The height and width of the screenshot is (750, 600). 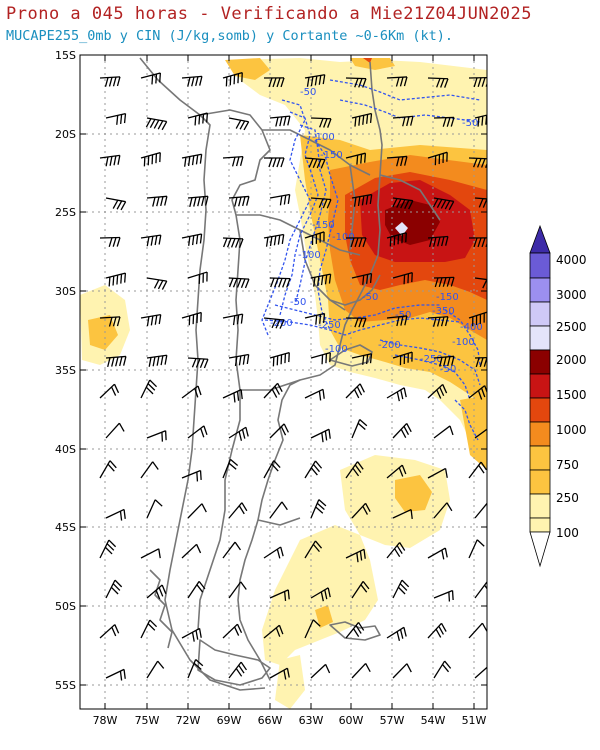 What do you see at coordinates (540, 549) in the screenshot?
I see `colorbar-under-arrow` at bounding box center [540, 549].